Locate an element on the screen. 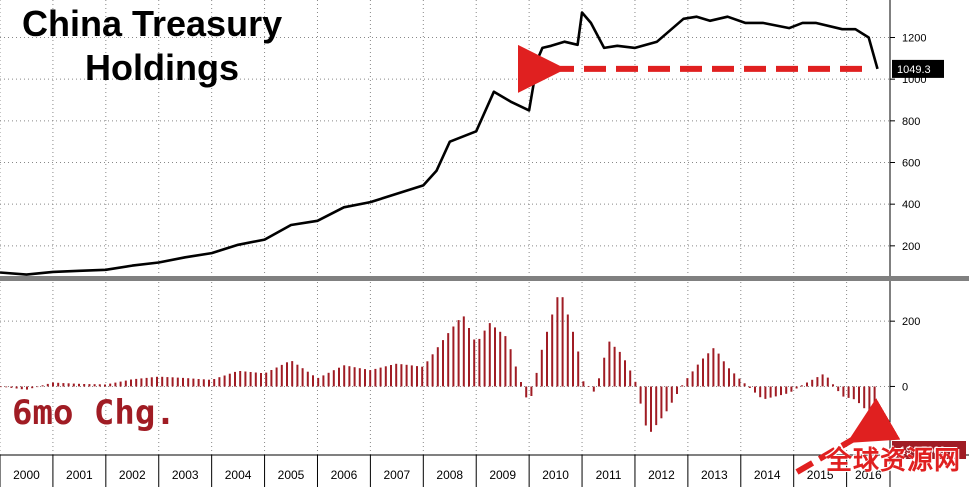 Image resolution: width=969 pixels, height=487 pixels. dashed-arrow-bottom is located at coordinates (848, 436).